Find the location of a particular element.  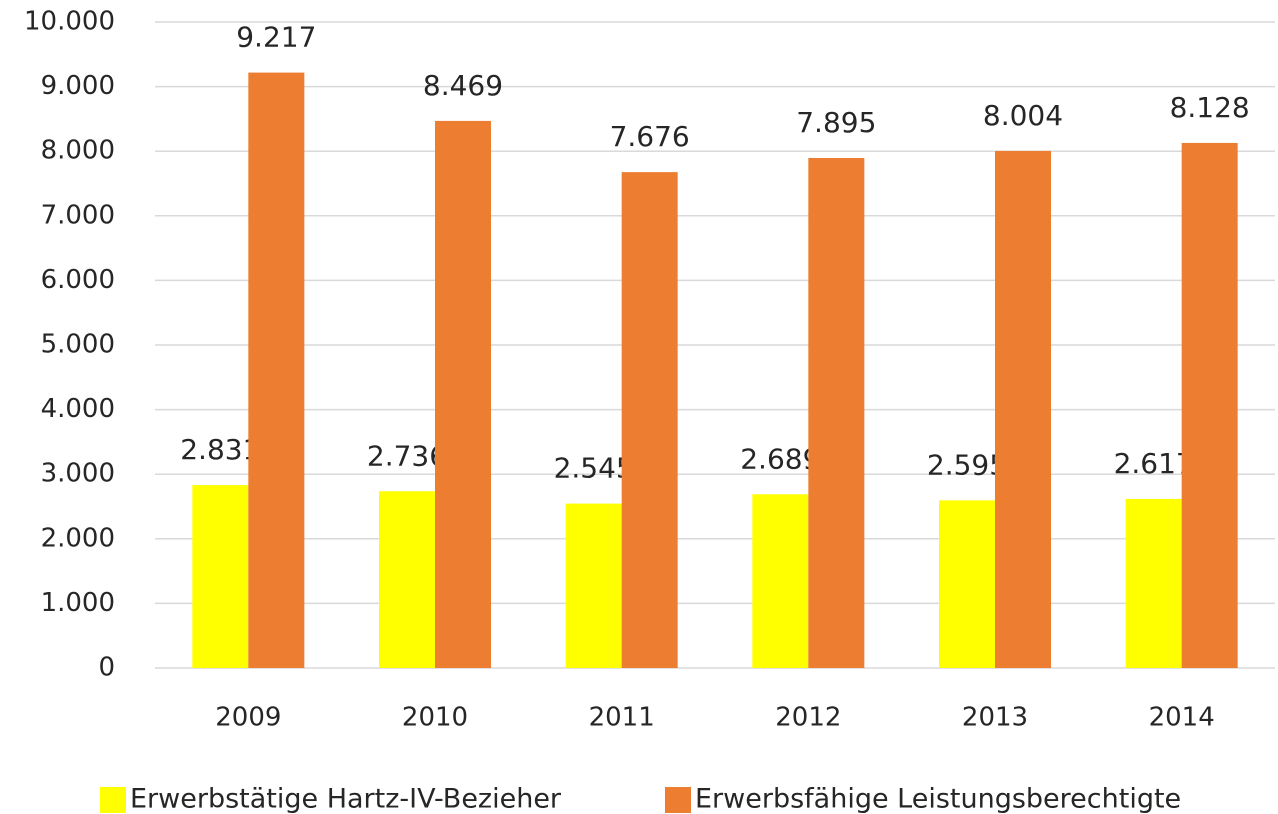

data-label: 8.128 is located at coordinates (1210, 107).